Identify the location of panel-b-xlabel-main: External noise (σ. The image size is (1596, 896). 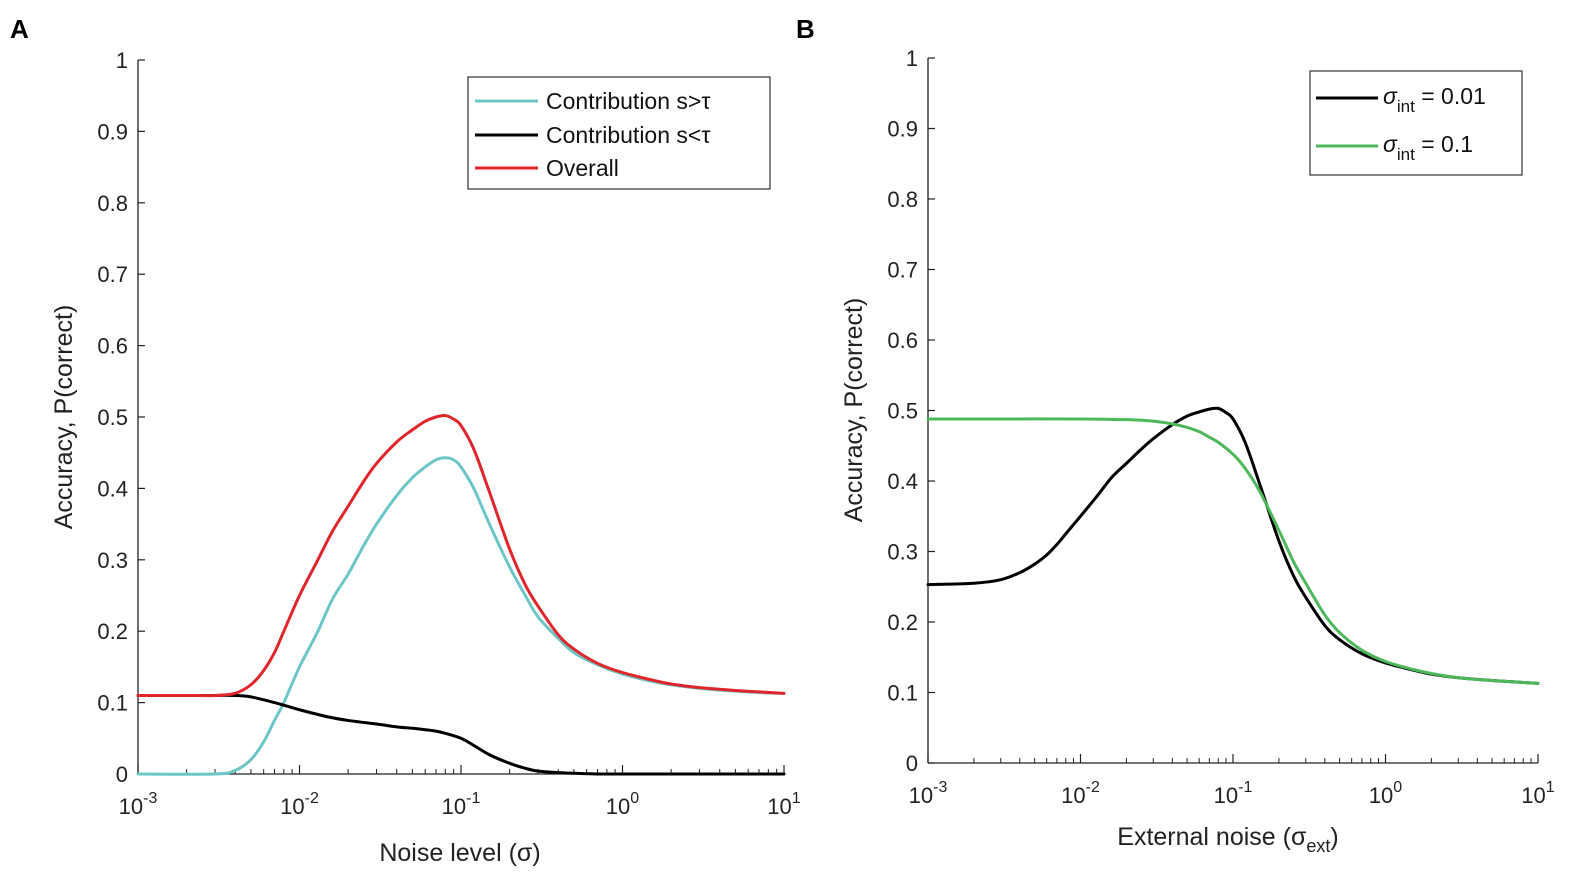
(1212, 837).